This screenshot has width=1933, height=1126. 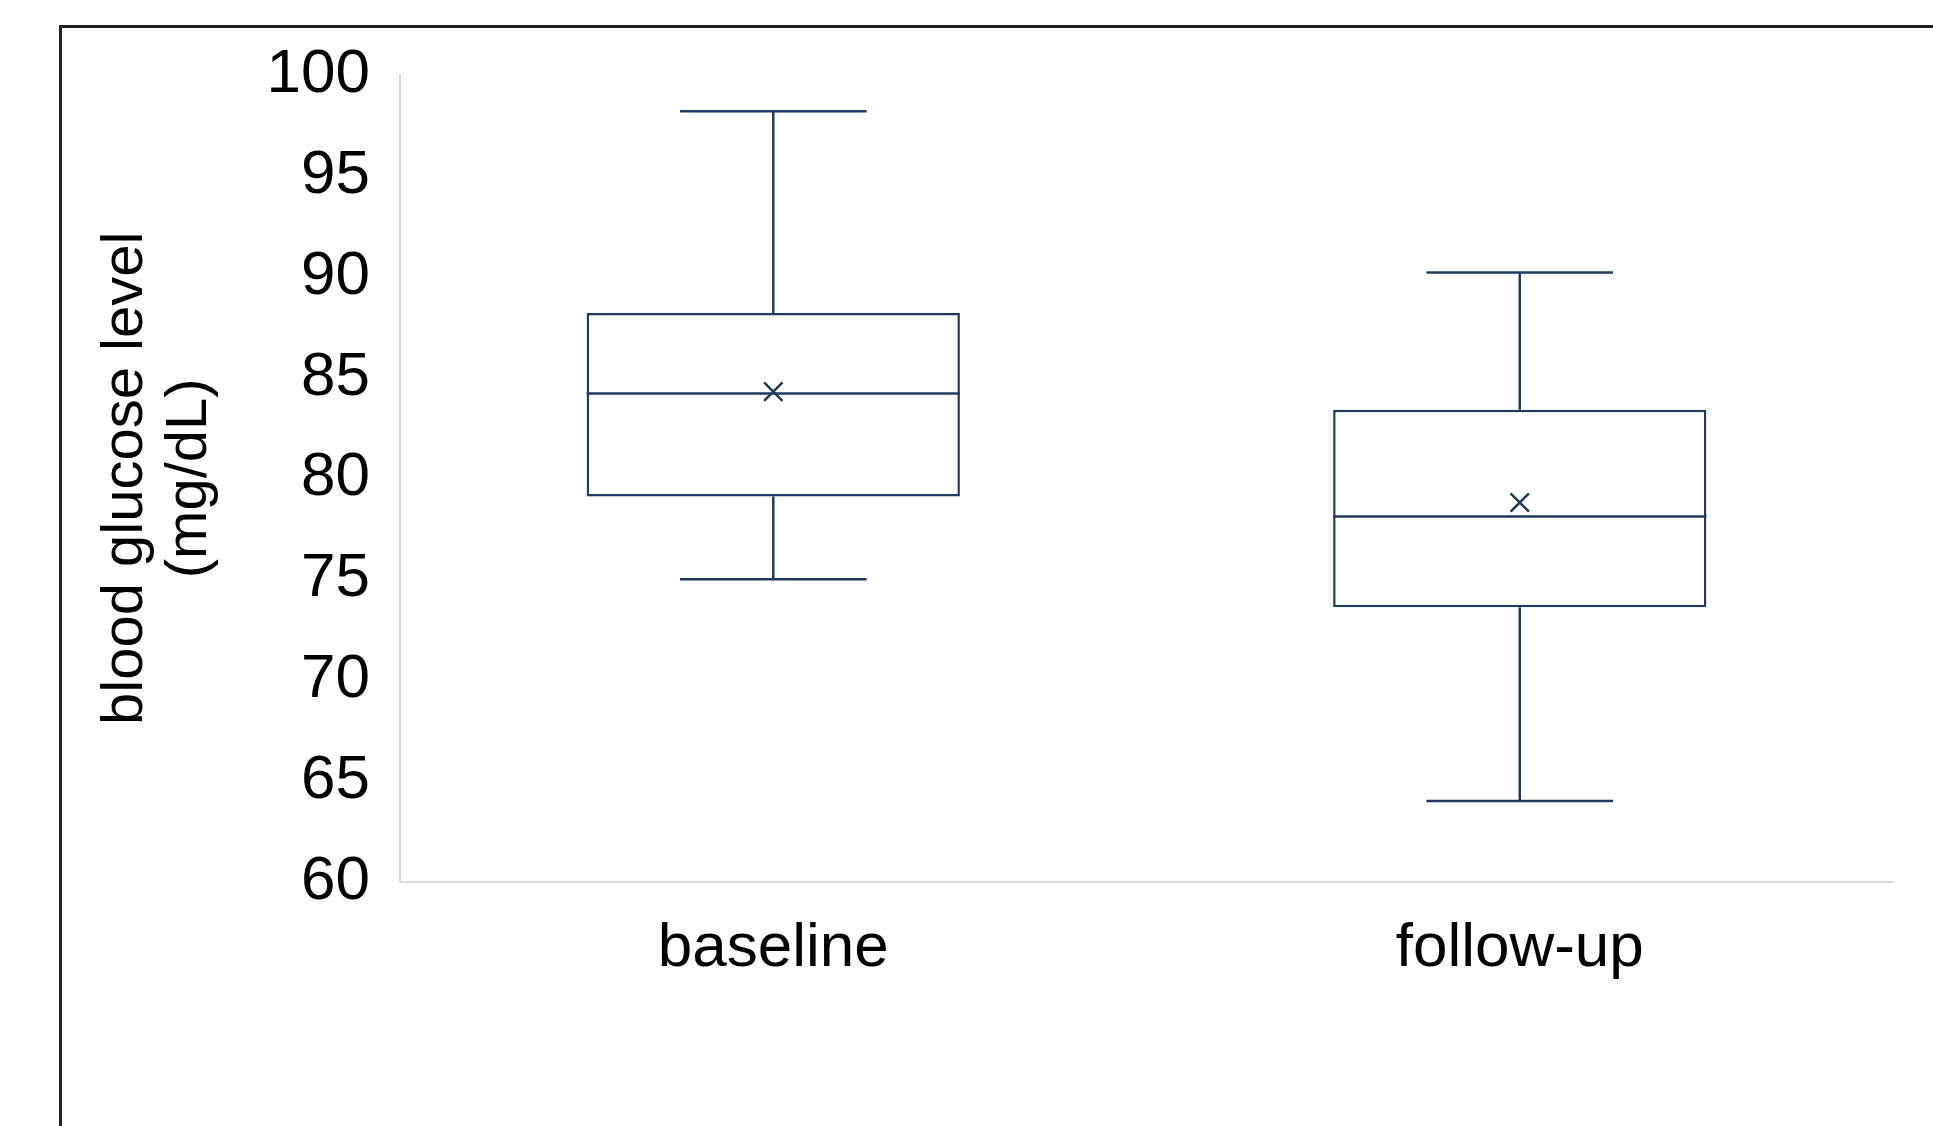 I want to click on x-tick-label: follow-up, so click(x=1519, y=944).